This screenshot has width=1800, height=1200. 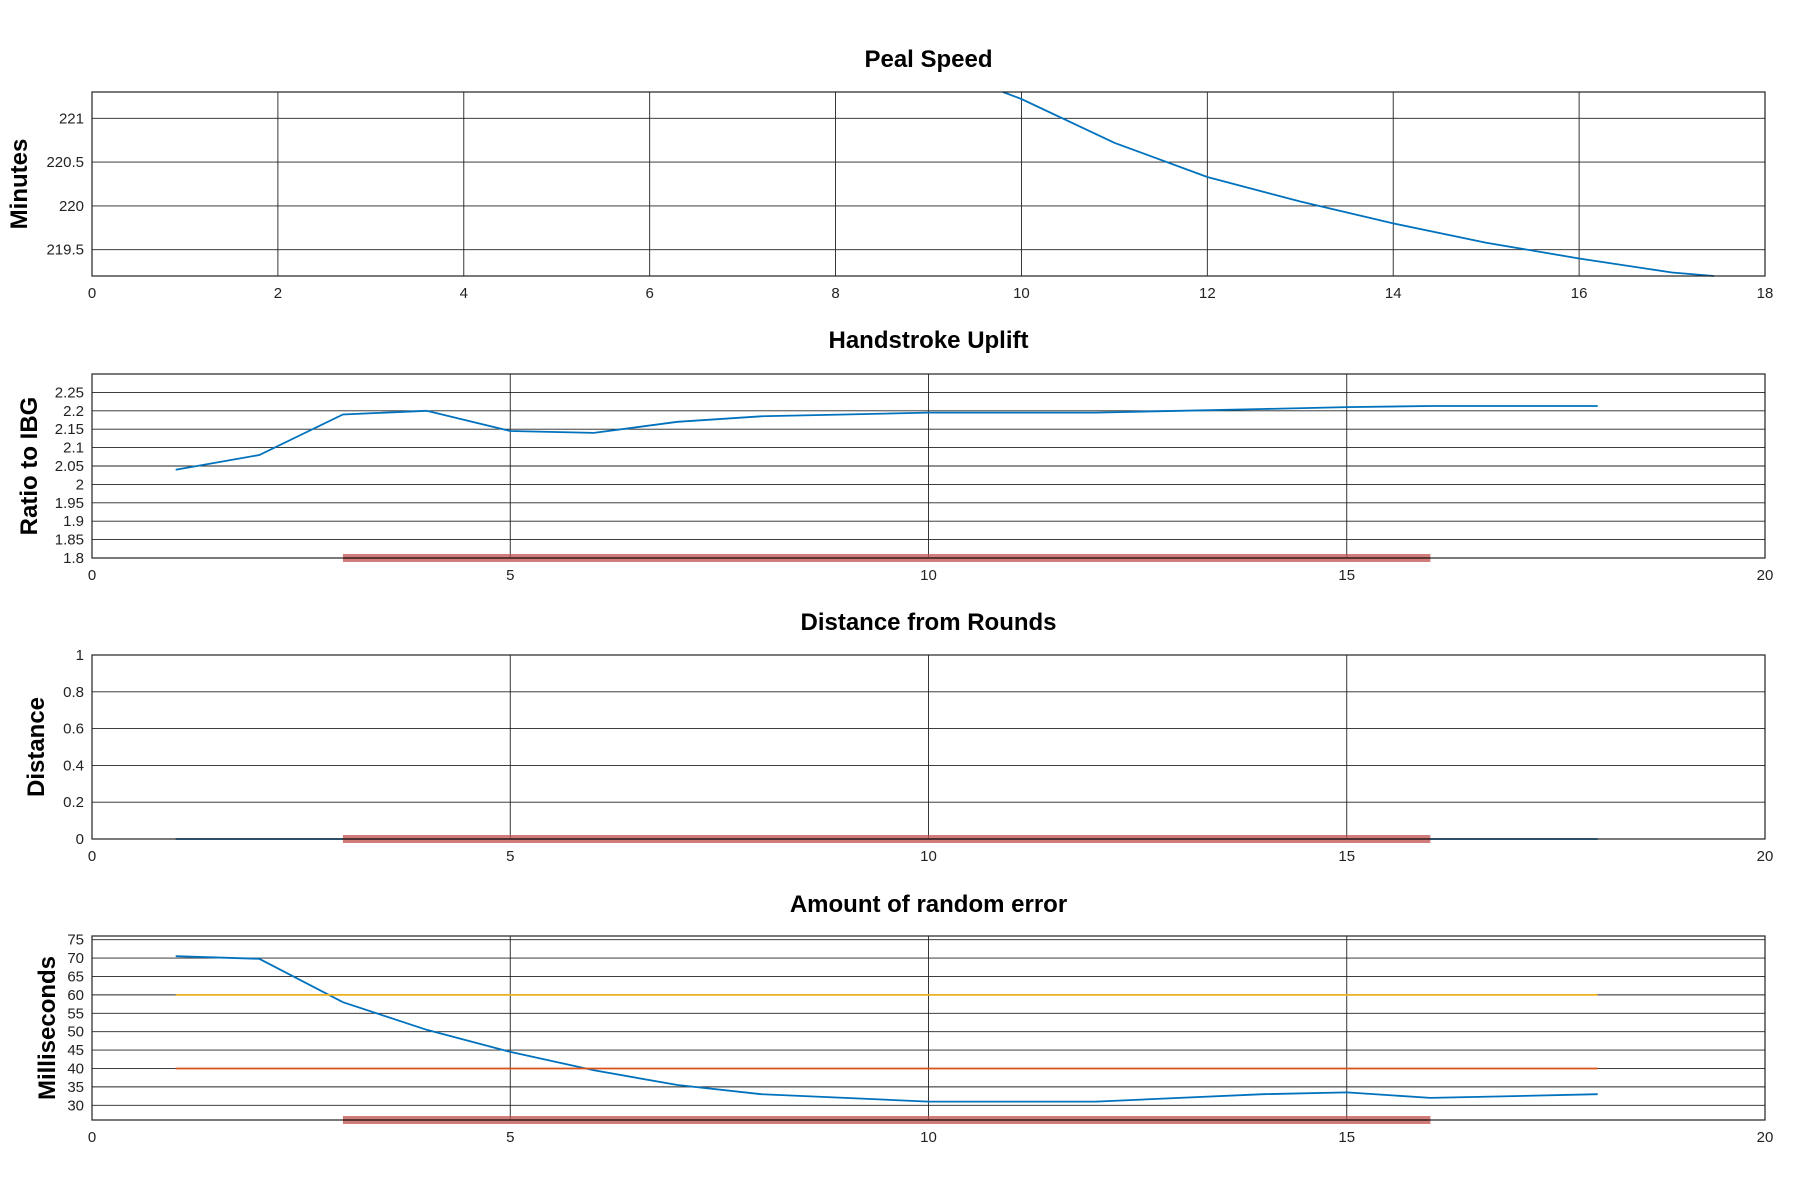 I want to click on chart-title: Peal Speed, so click(x=928, y=59).